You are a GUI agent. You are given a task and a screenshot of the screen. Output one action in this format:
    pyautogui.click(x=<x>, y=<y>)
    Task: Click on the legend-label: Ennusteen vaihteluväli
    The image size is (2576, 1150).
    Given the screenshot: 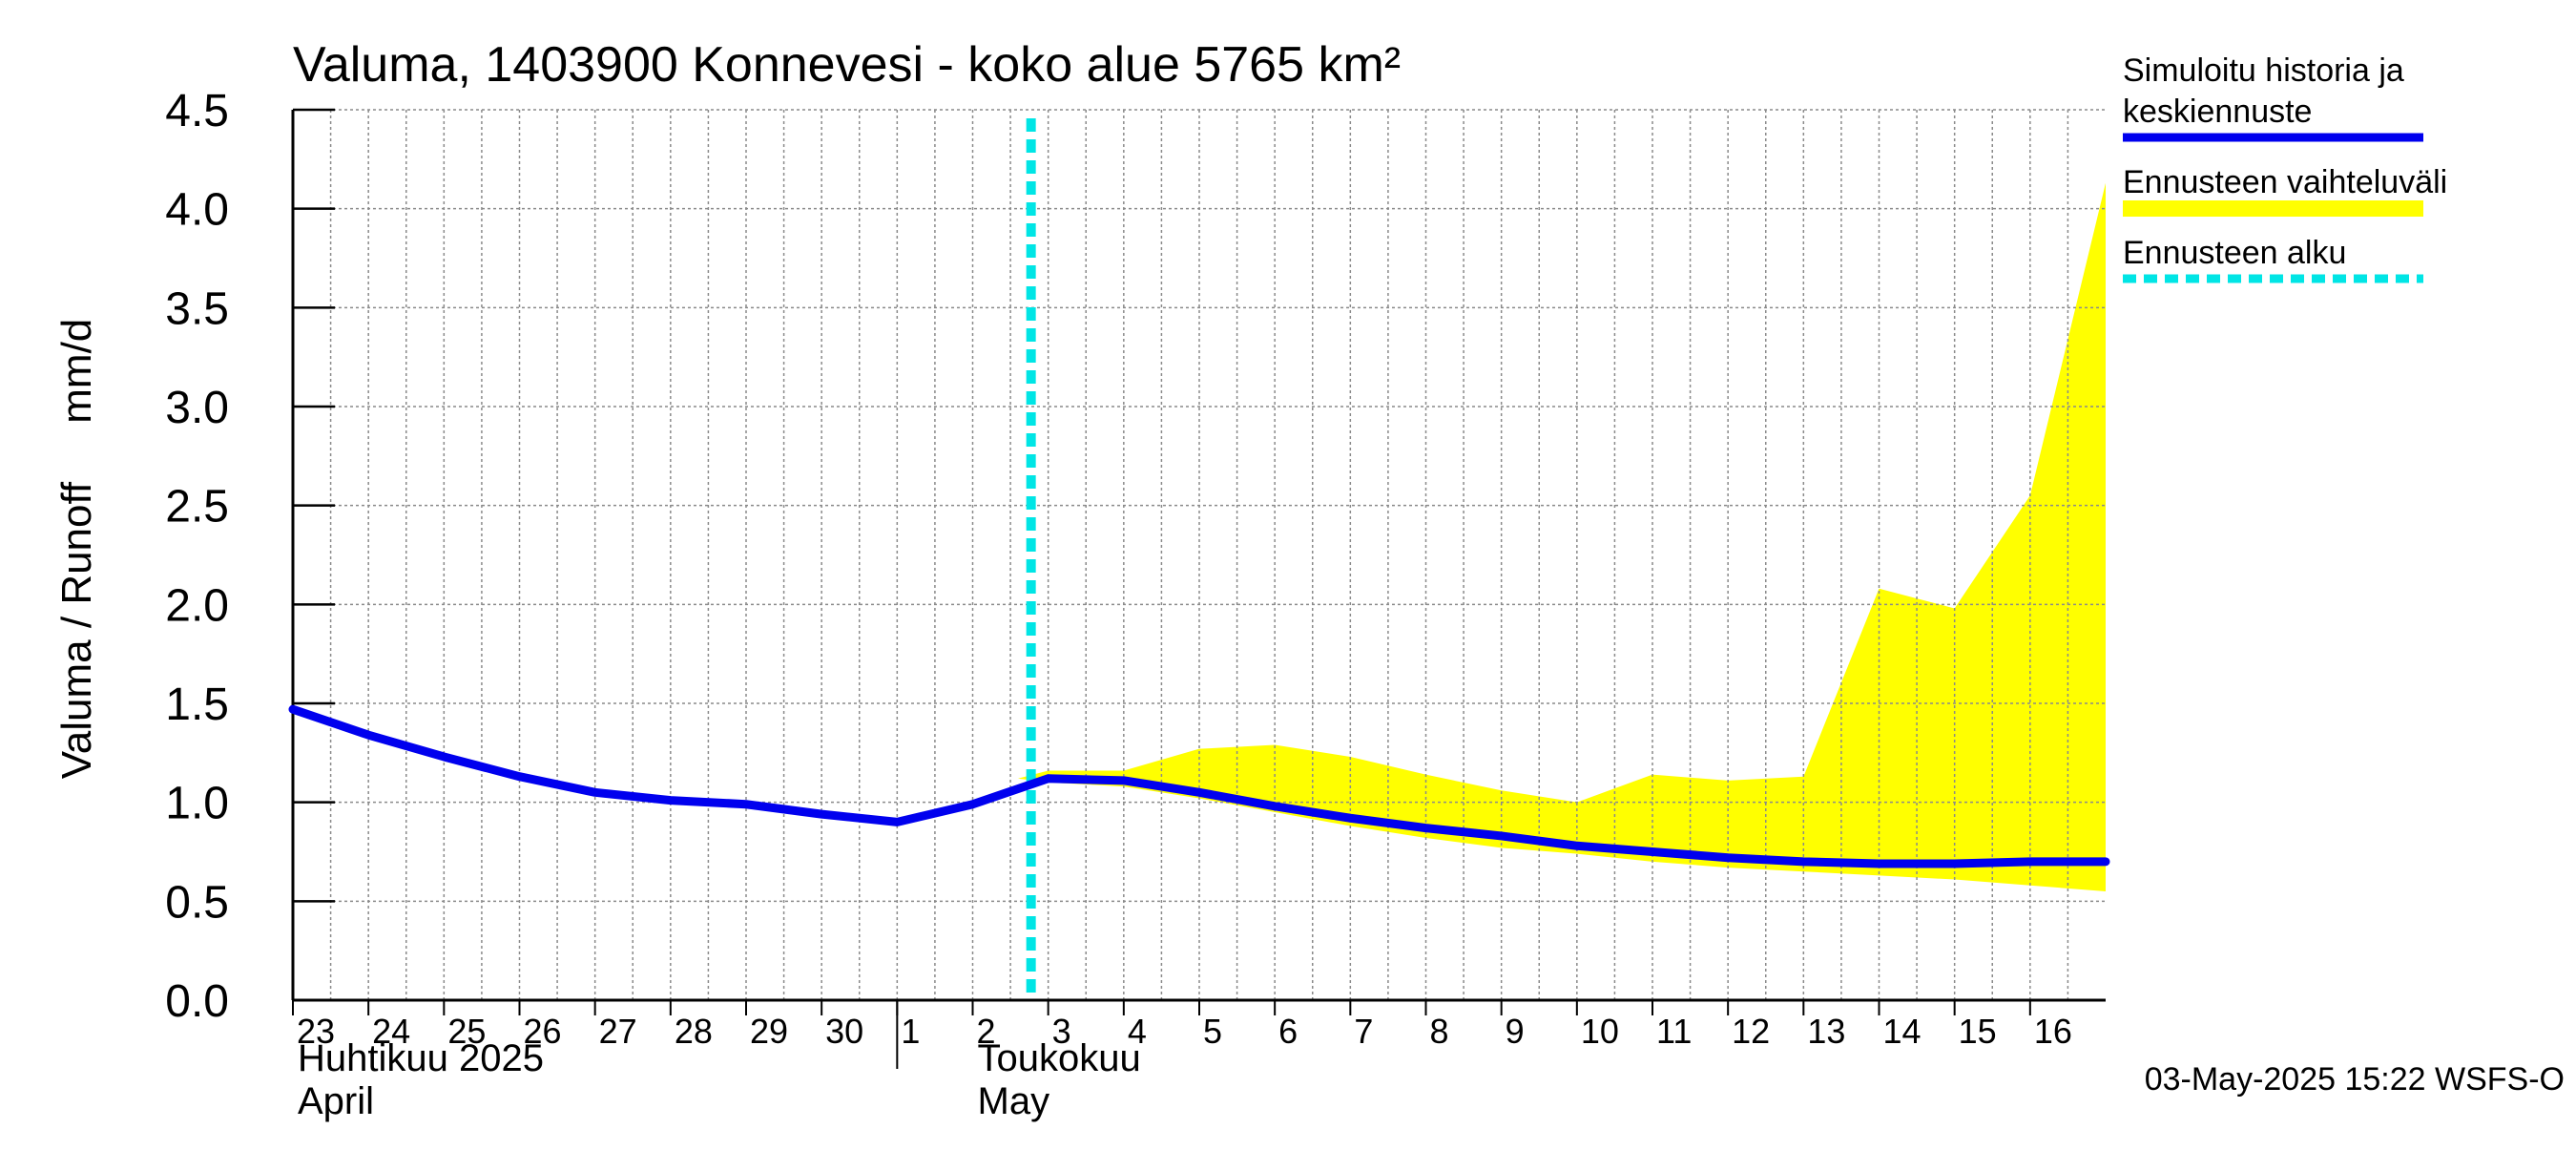 What is the action you would take?
    pyautogui.click(x=2285, y=182)
    